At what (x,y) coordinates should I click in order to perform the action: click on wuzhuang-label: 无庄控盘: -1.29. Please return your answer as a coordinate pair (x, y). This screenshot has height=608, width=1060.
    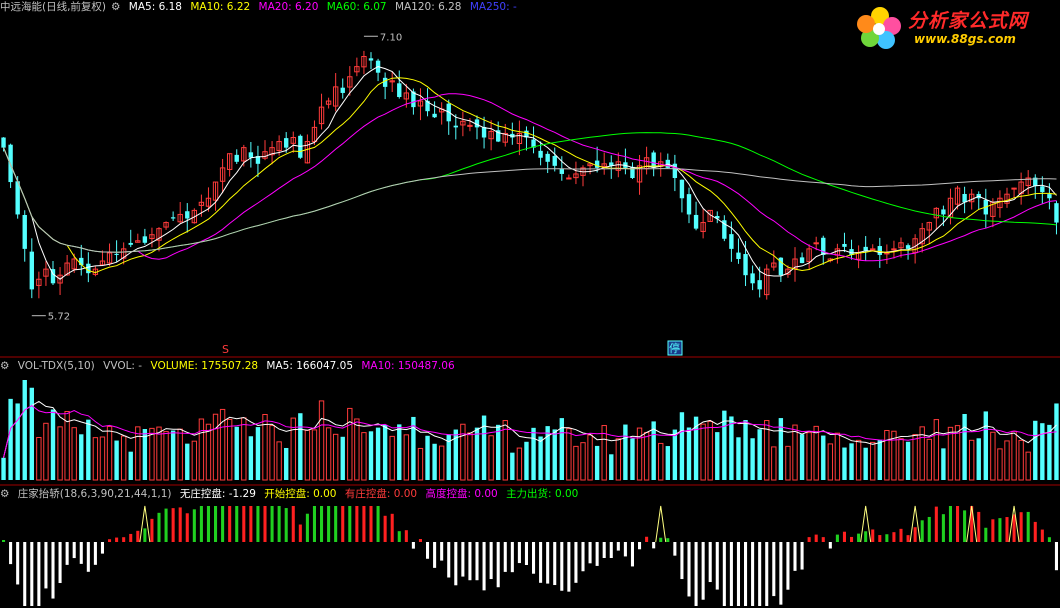
    Looking at the image, I should click on (217, 494).